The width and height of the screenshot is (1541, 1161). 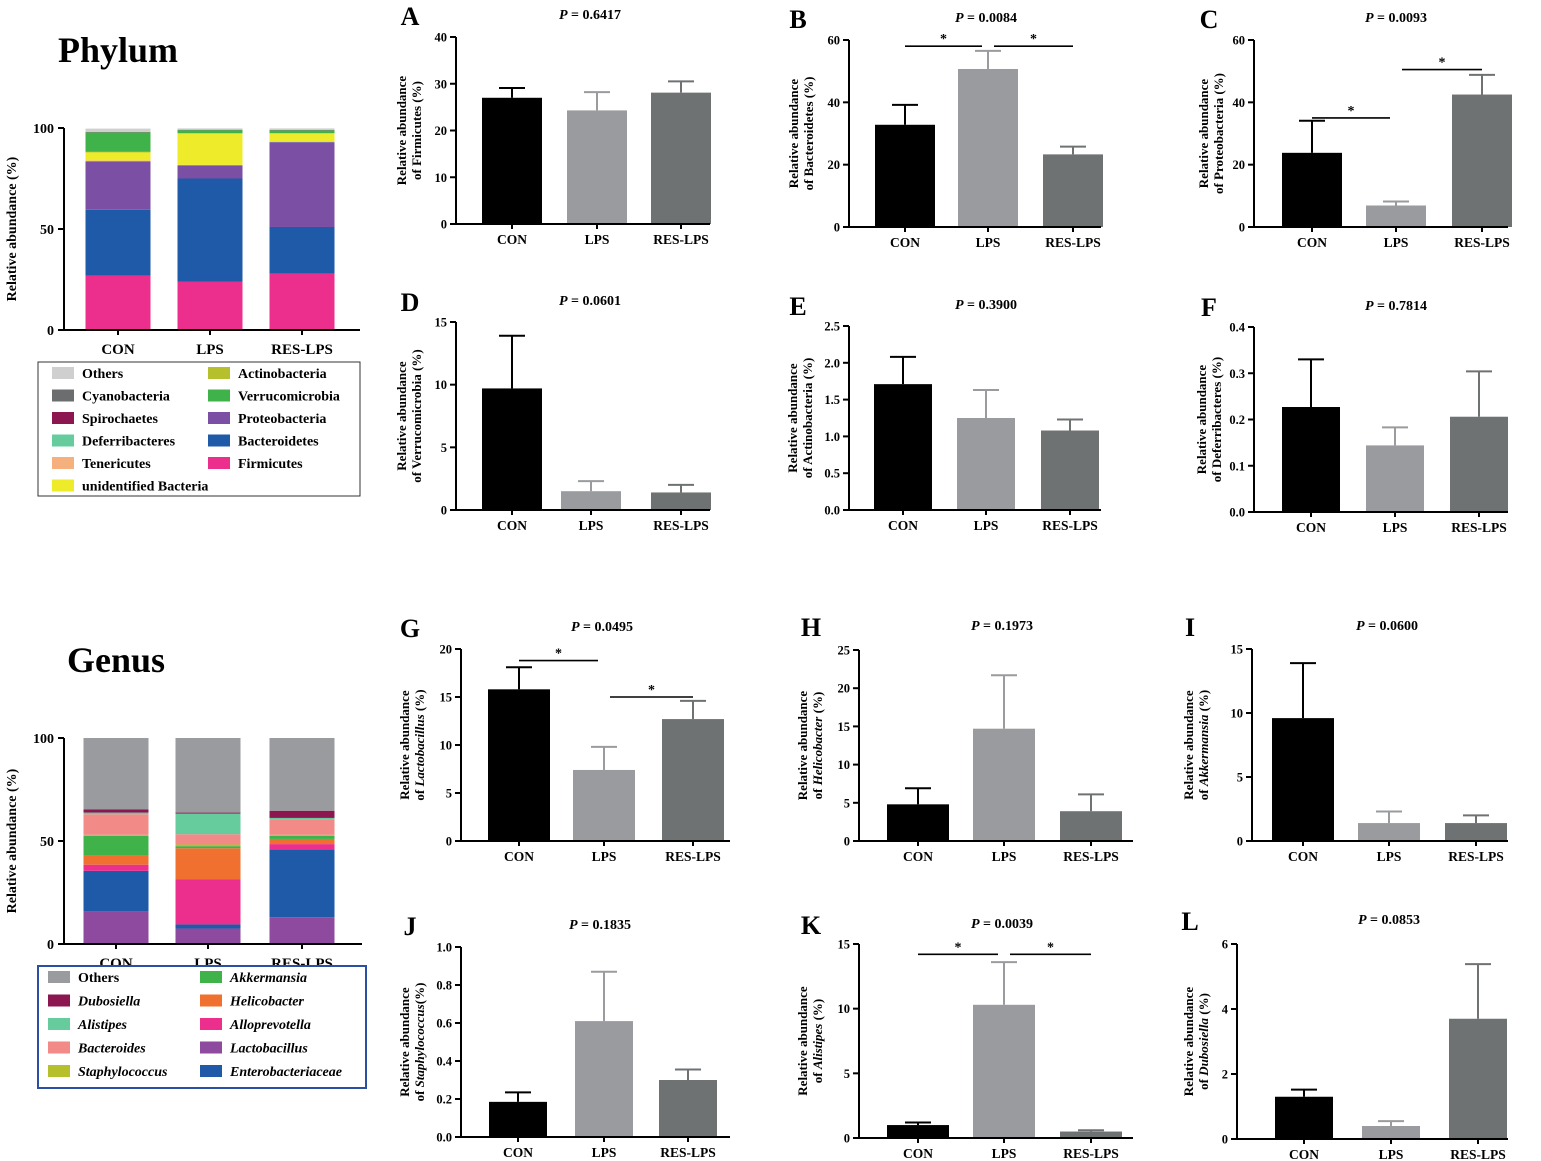 What do you see at coordinates (807, 418) in the screenshot?
I see `ylabel-line-E: of Actinobacteria (%)` at bounding box center [807, 418].